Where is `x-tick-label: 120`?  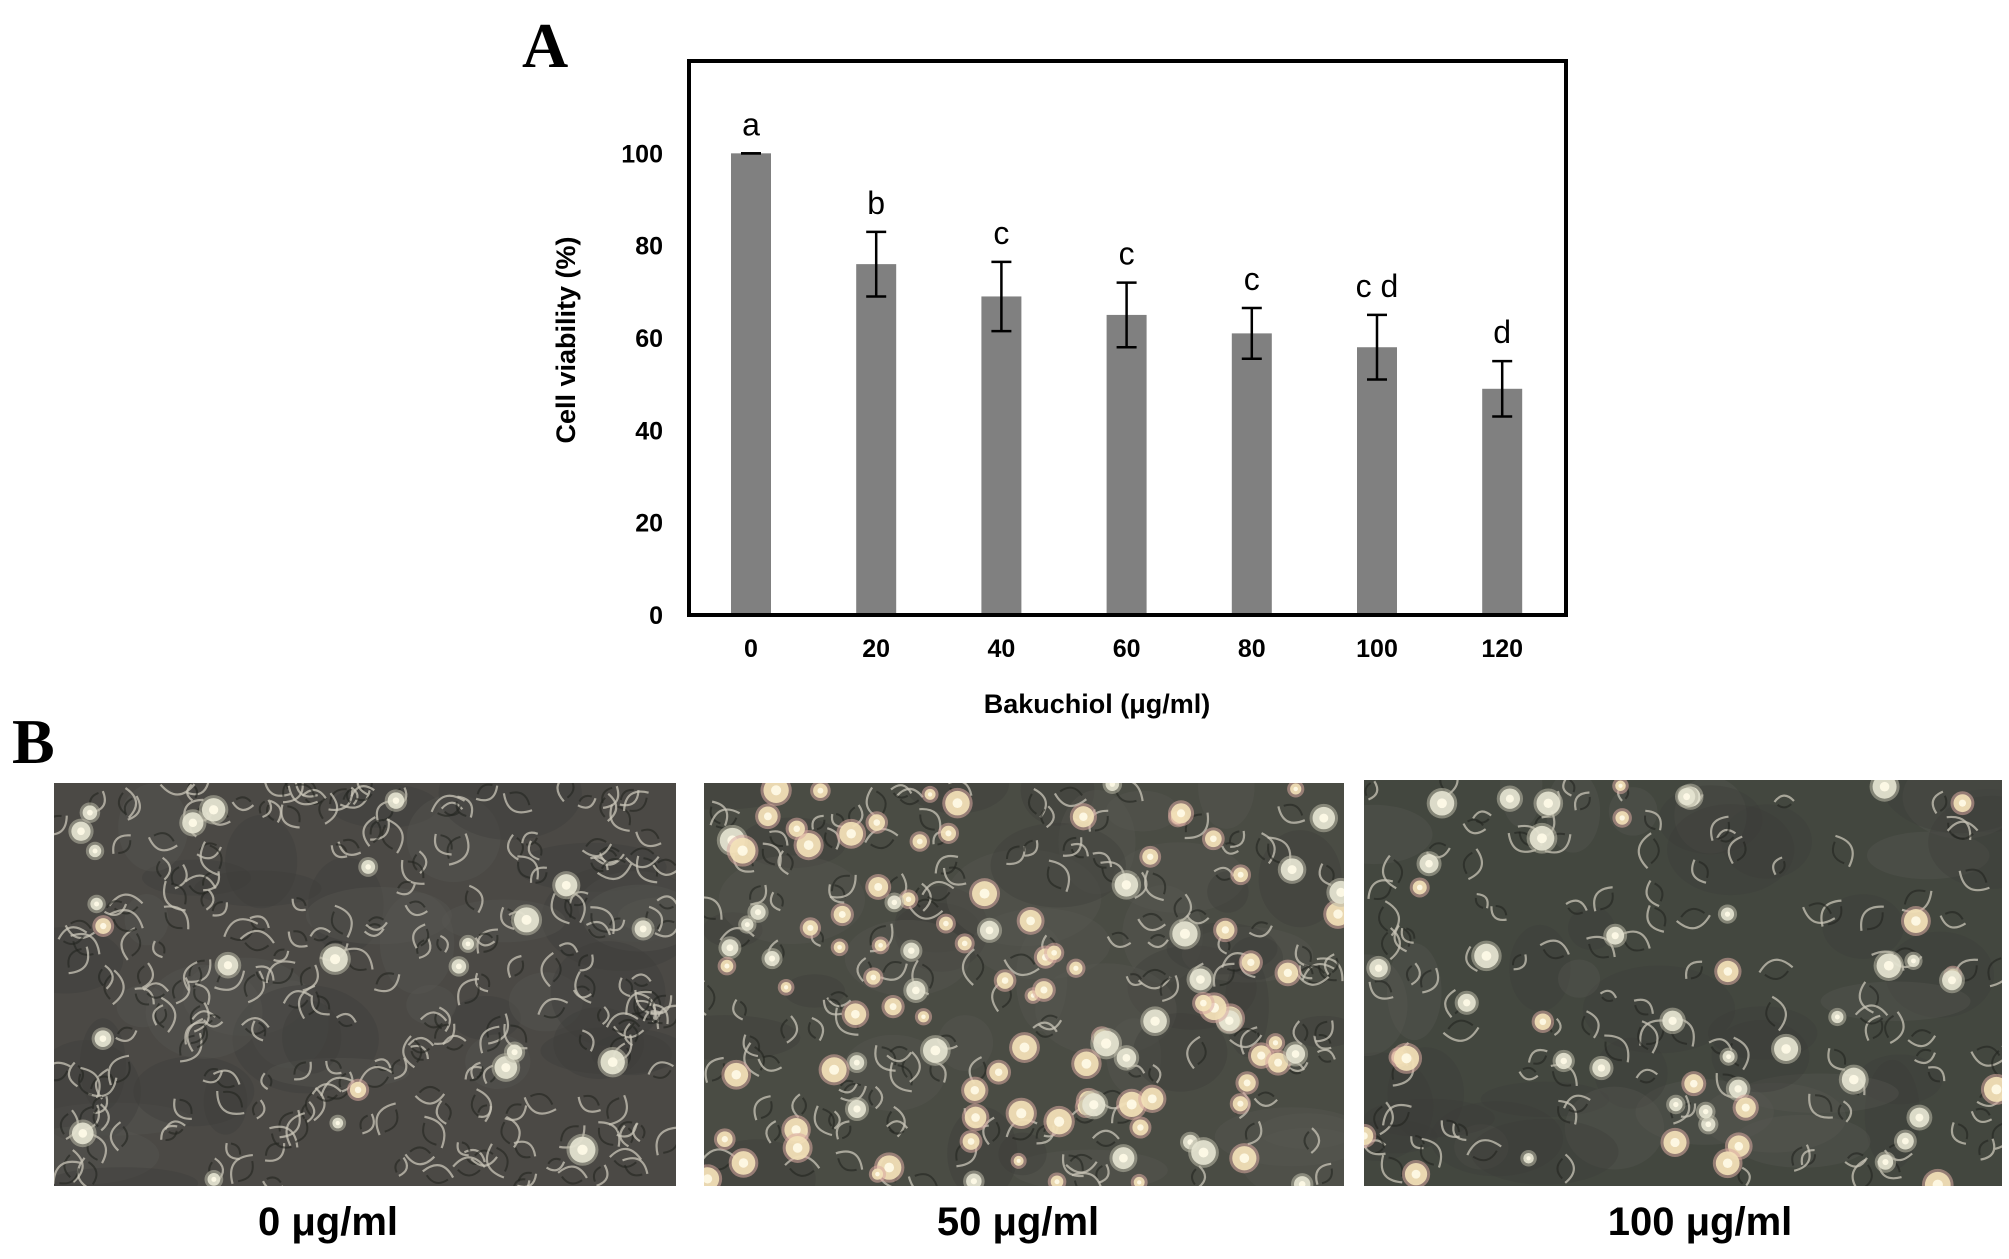 x-tick-label: 120 is located at coordinates (1502, 649).